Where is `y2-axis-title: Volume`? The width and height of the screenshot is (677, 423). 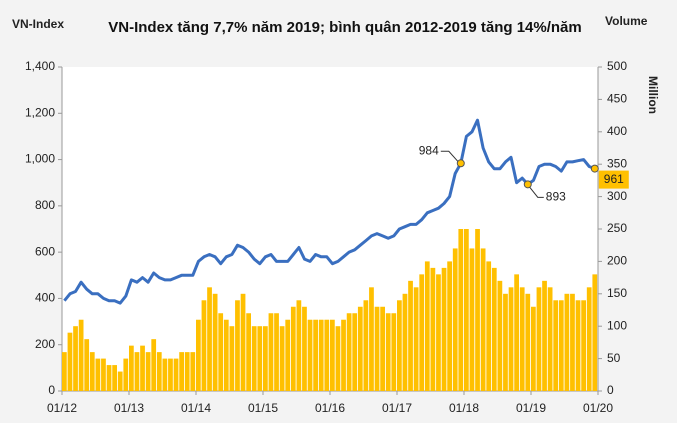 y2-axis-title: Volume is located at coordinates (626, 21).